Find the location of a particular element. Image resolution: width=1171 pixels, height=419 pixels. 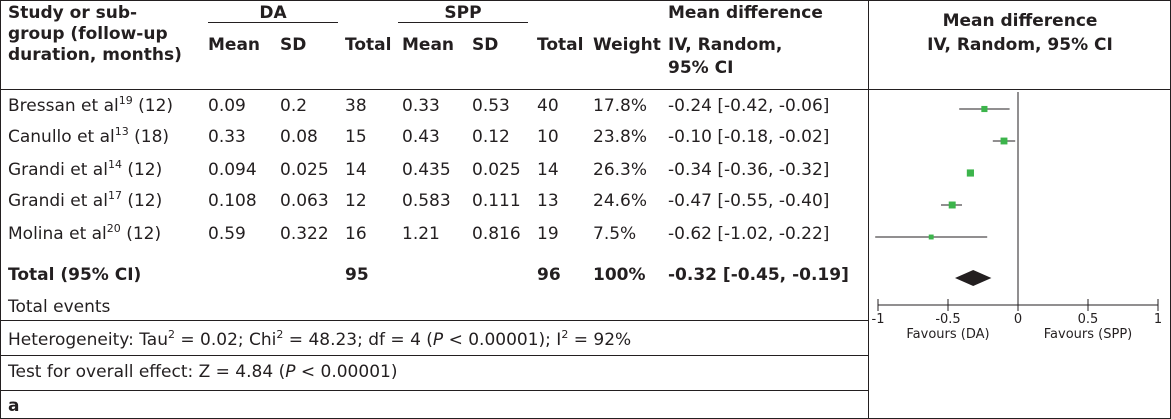

panel-label: a is located at coordinates (14, 406).